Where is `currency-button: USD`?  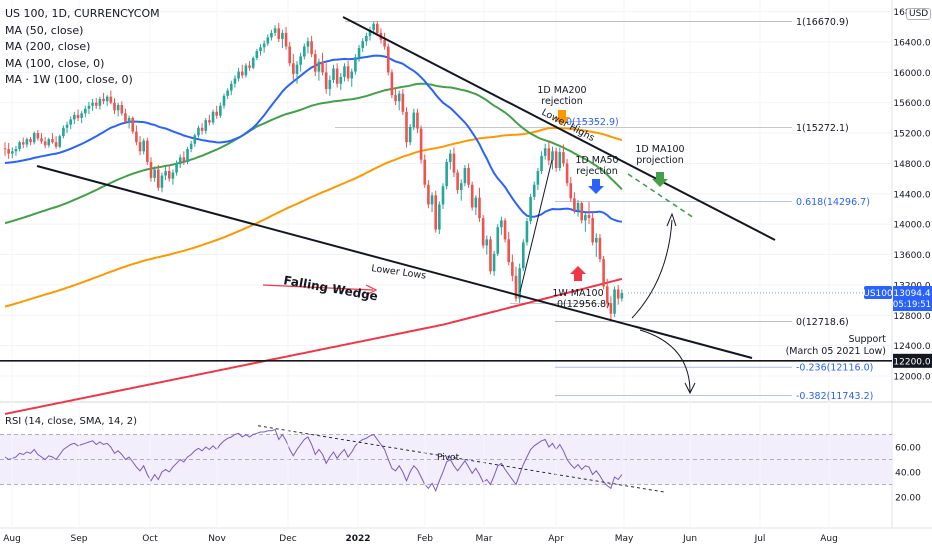
currency-button: USD is located at coordinates (919, 14).